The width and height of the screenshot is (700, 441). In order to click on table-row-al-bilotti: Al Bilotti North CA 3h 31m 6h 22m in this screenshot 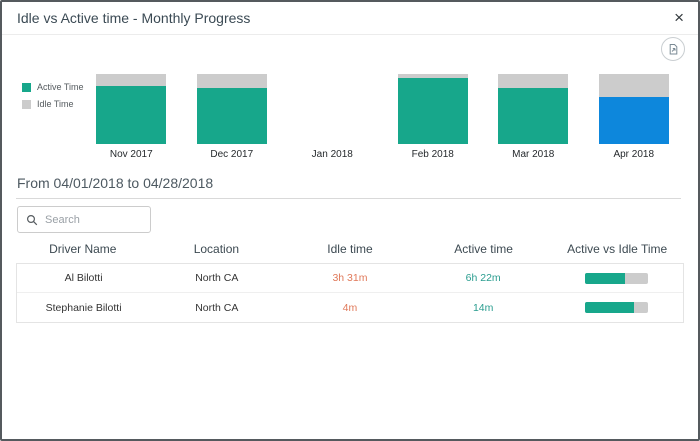, I will do `click(350, 278)`.